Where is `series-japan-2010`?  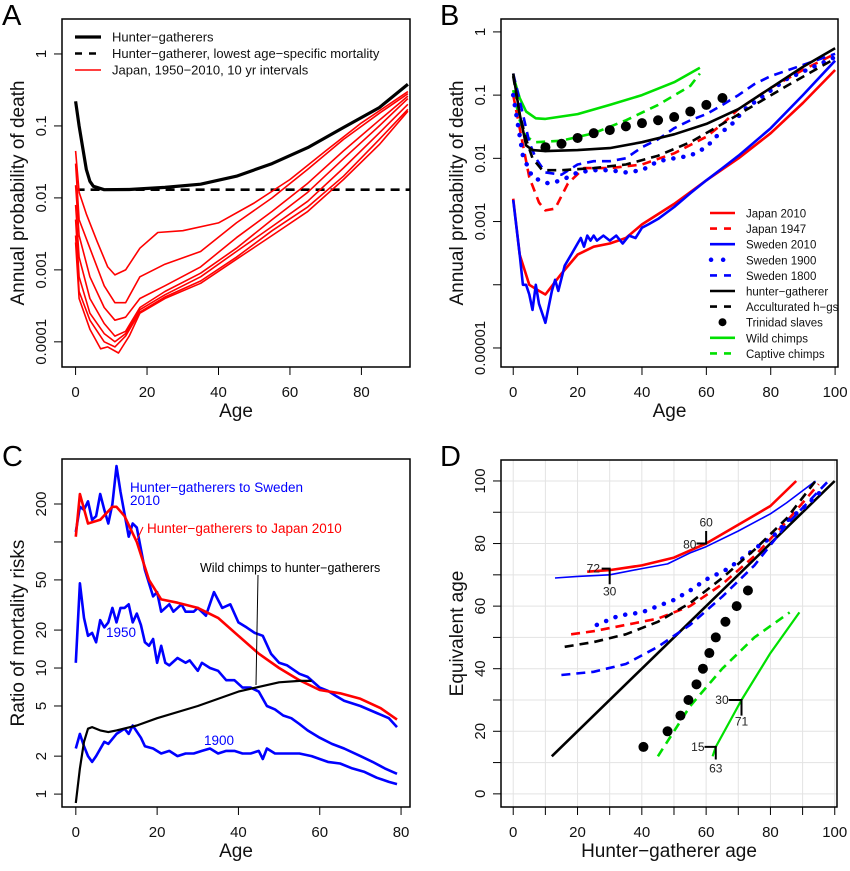 series-japan-2010 is located at coordinates (241, 232).